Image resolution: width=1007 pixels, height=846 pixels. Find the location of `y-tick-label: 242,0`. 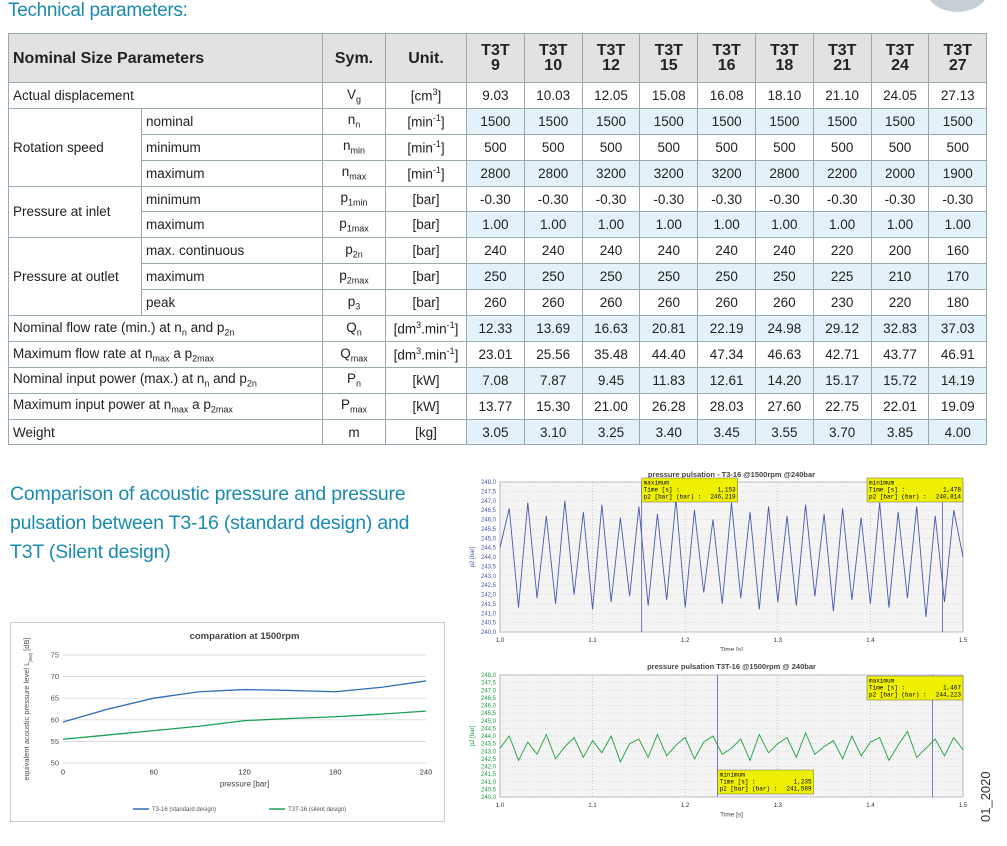

y-tick-label: 242,0 is located at coordinates (489, 596).